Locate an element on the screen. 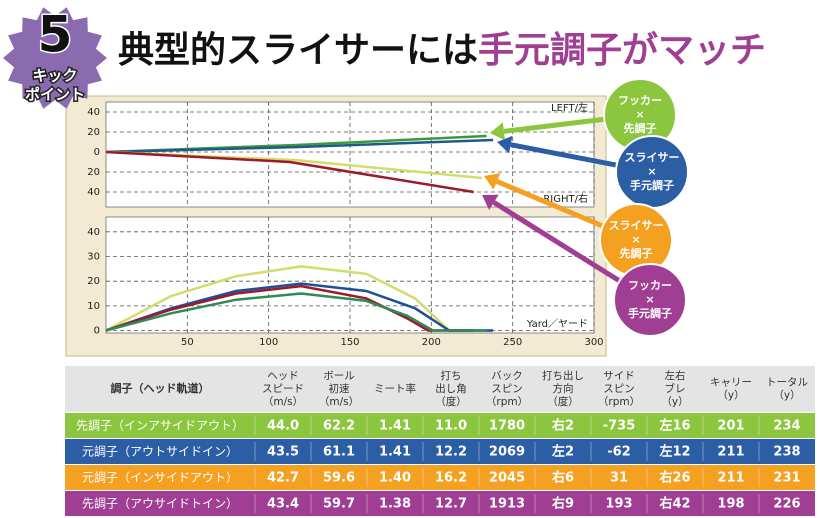 The image size is (820, 518). badge-label: キック is located at coordinates (54, 76).